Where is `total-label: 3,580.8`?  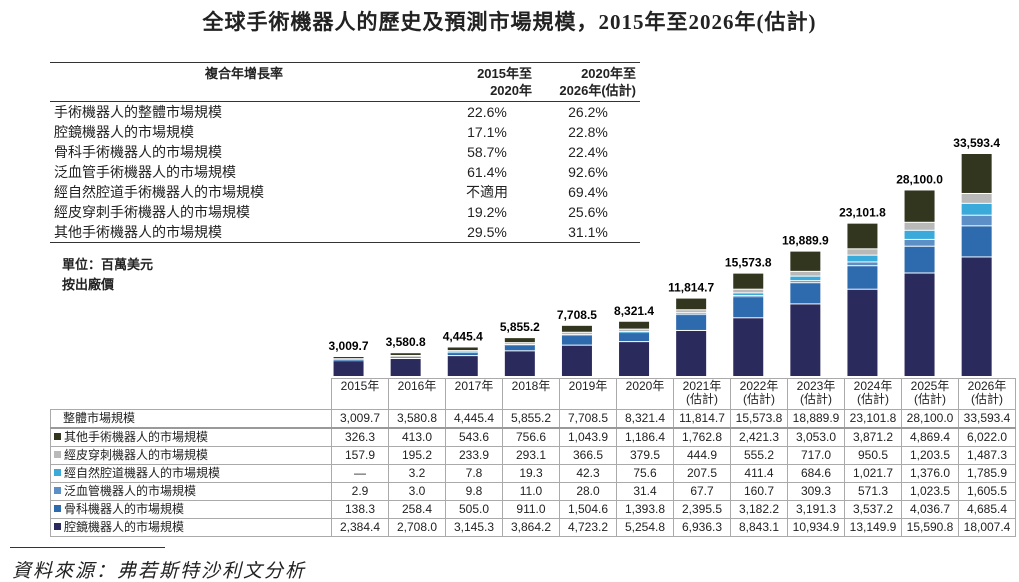
total-label: 3,580.8 is located at coordinates (406, 342).